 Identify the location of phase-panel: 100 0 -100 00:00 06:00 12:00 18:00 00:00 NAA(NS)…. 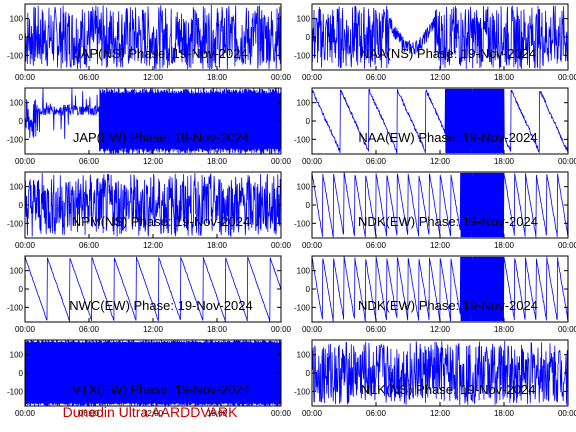
(435, 42).